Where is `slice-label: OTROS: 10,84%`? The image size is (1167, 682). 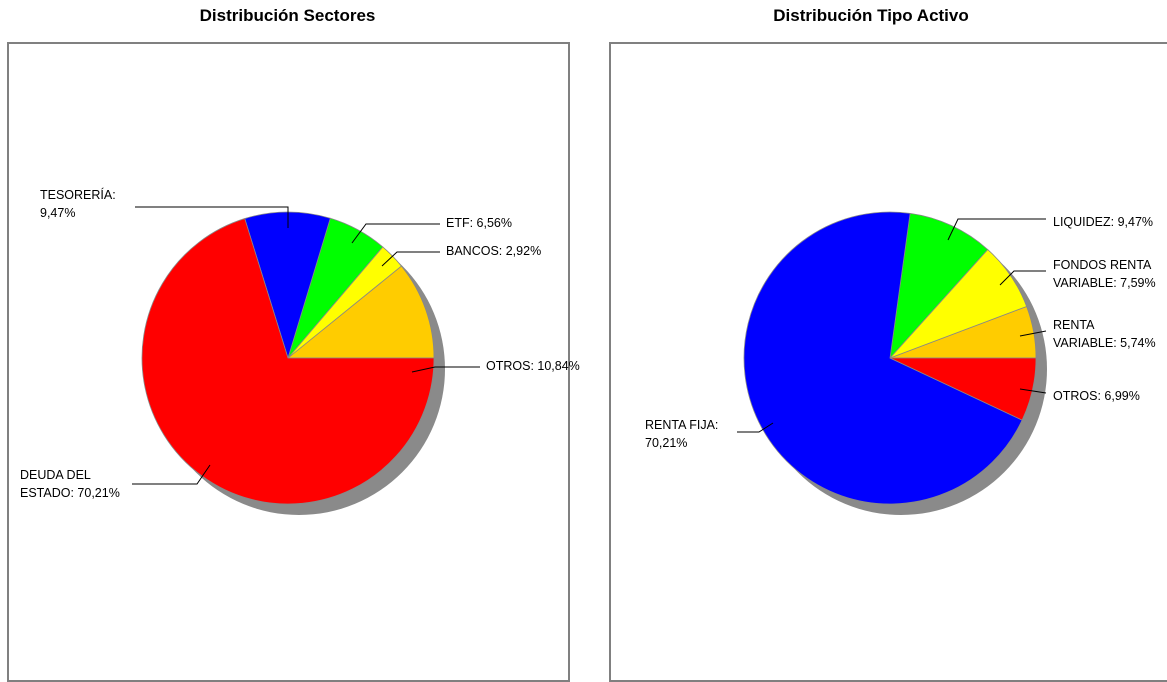 slice-label: OTROS: 10,84% is located at coordinates (533, 366).